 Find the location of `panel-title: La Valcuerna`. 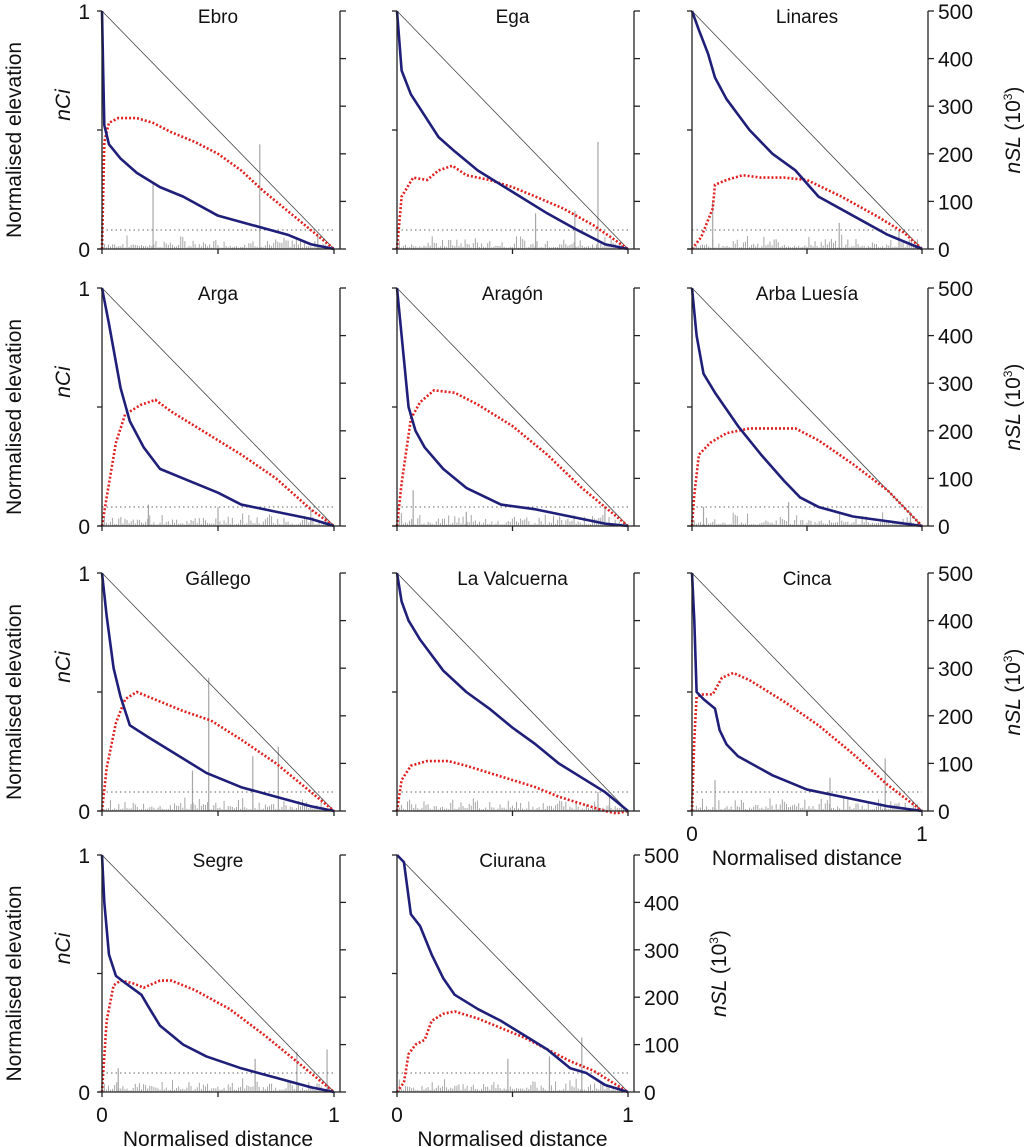

panel-title: La Valcuerna is located at coordinates (512, 579).